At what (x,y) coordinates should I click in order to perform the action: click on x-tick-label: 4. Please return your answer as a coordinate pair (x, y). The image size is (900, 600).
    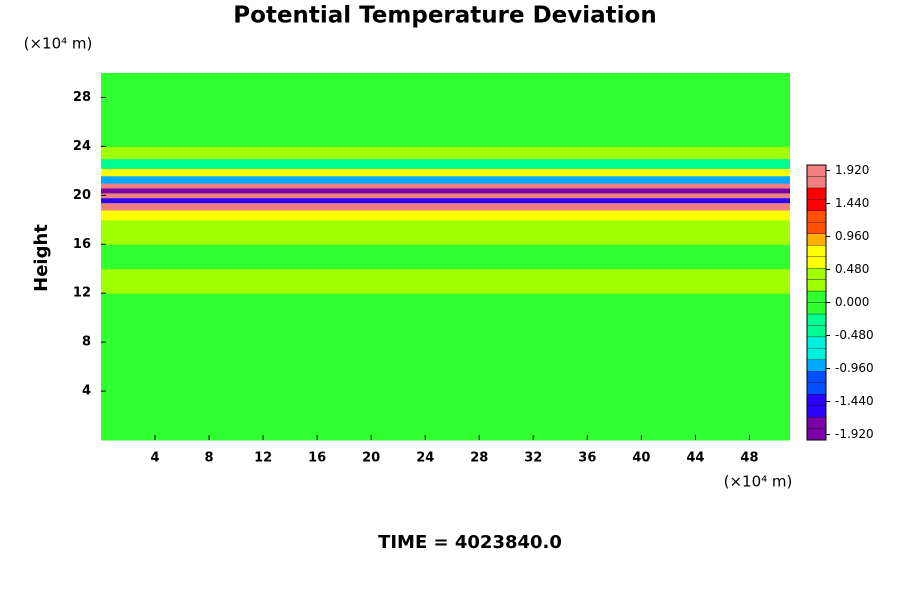
    Looking at the image, I should click on (155, 458).